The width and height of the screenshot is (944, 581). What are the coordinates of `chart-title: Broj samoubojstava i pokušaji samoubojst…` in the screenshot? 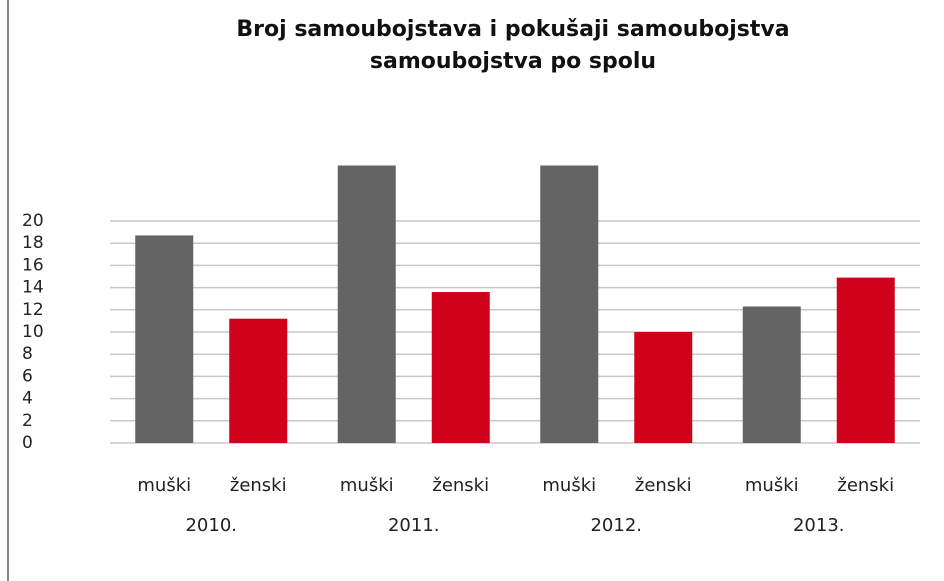 It's located at (512, 29).